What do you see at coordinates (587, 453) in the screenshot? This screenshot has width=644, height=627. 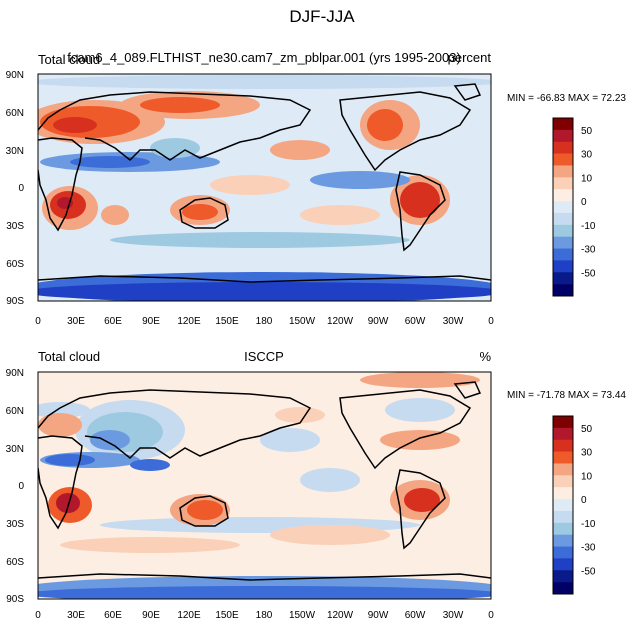 I see `colorbar-label: 30` at bounding box center [587, 453].